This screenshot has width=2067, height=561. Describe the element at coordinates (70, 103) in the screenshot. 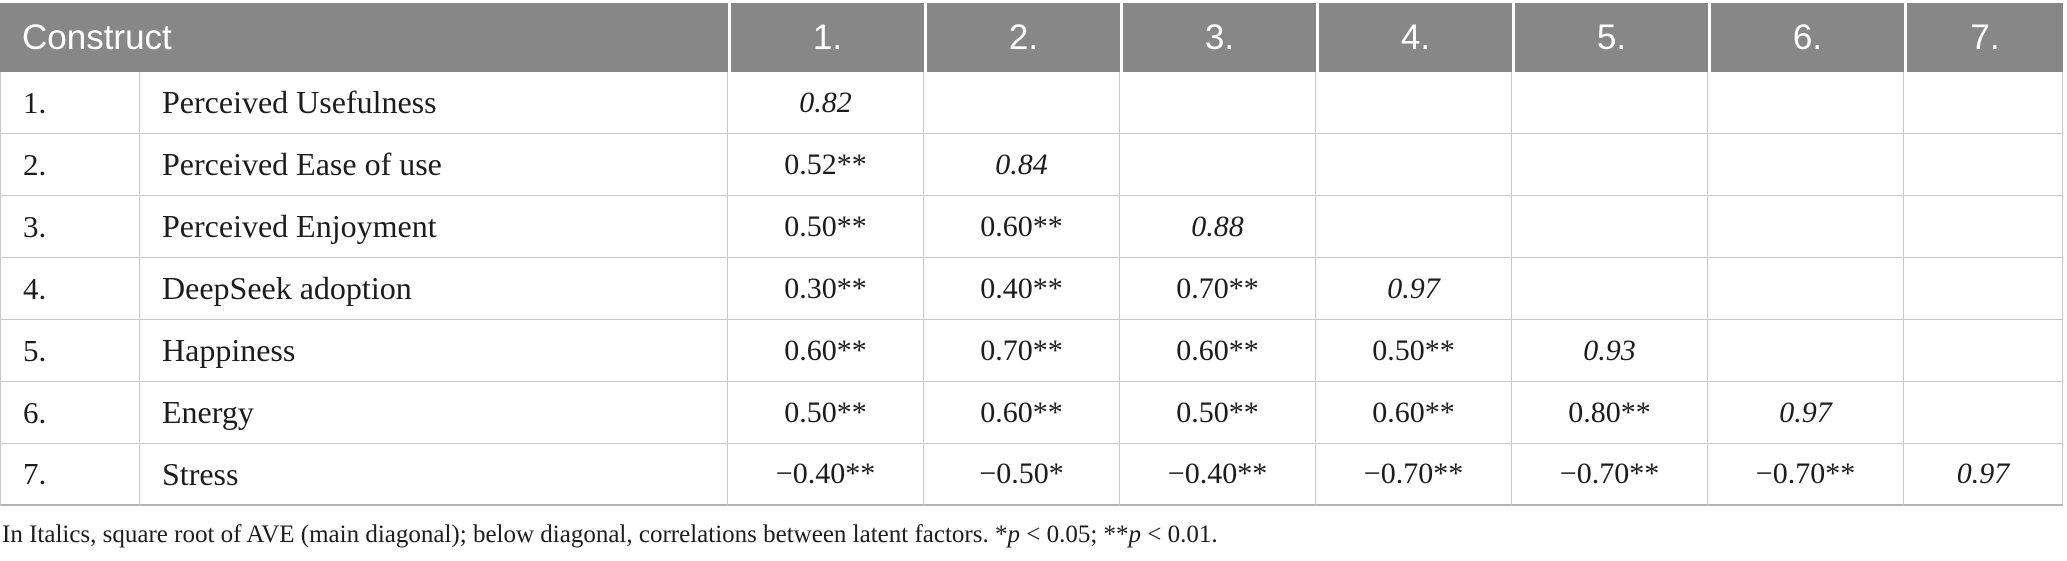

I see `construct-number: 1.` at that location.